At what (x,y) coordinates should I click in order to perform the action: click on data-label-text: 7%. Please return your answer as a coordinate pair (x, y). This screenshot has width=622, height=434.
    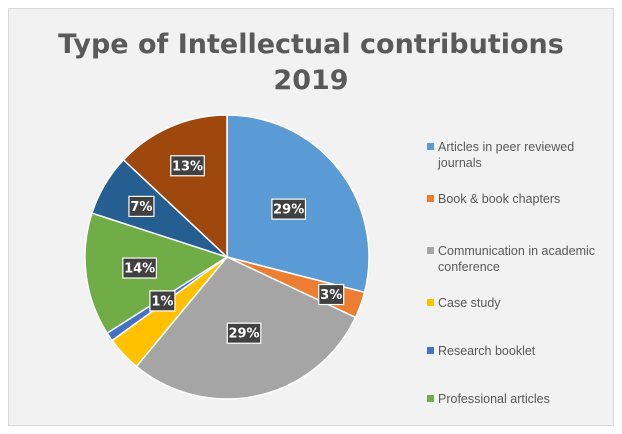
    Looking at the image, I should click on (141, 207).